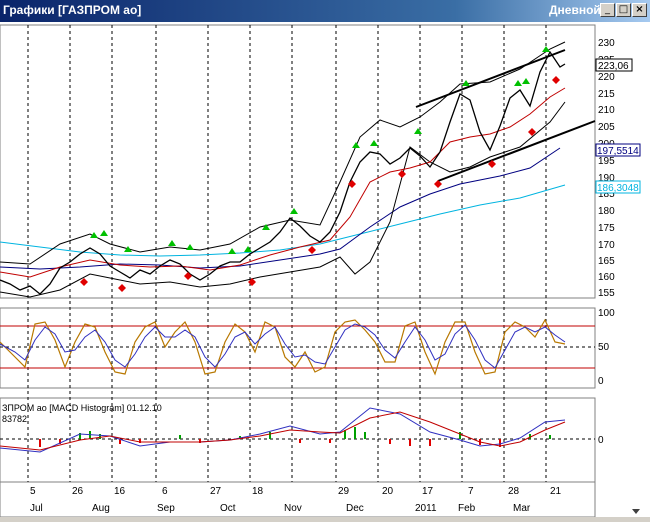 This screenshot has height=522, width=650. What do you see at coordinates (623, 10) in the screenshot?
I see `maximize-button: □` at bounding box center [623, 10].